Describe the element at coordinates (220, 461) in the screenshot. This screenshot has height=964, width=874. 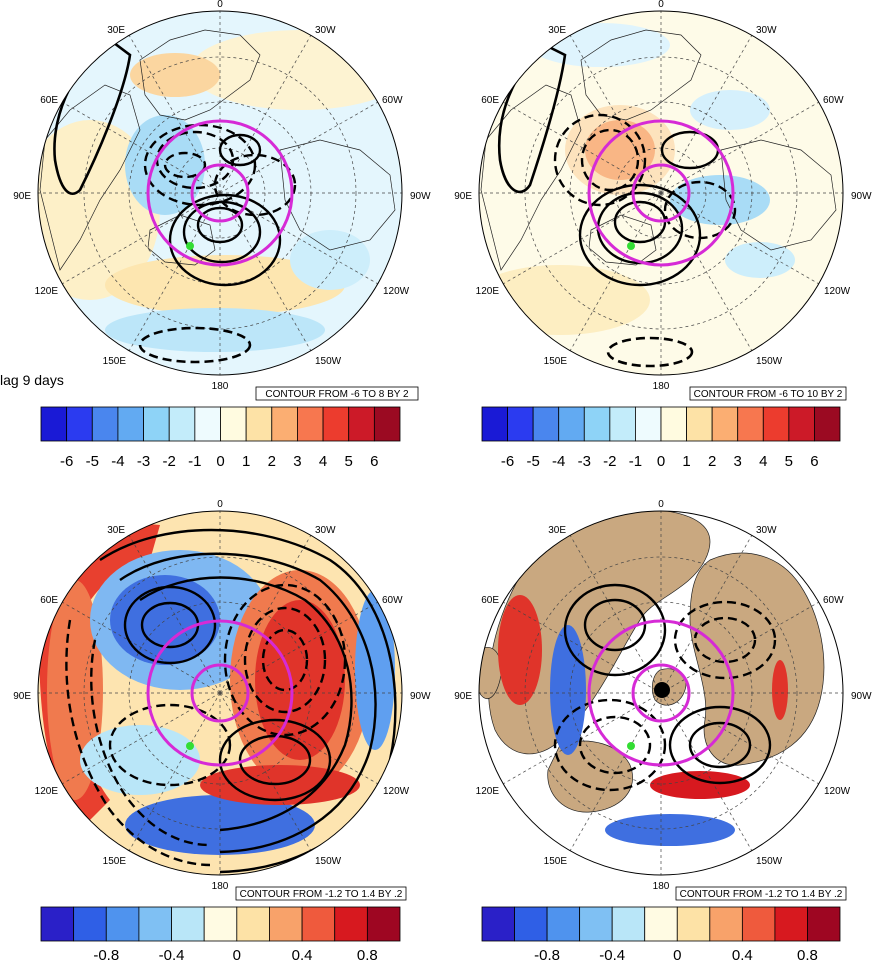
I see `colorbar-tick-label: 0` at that location.